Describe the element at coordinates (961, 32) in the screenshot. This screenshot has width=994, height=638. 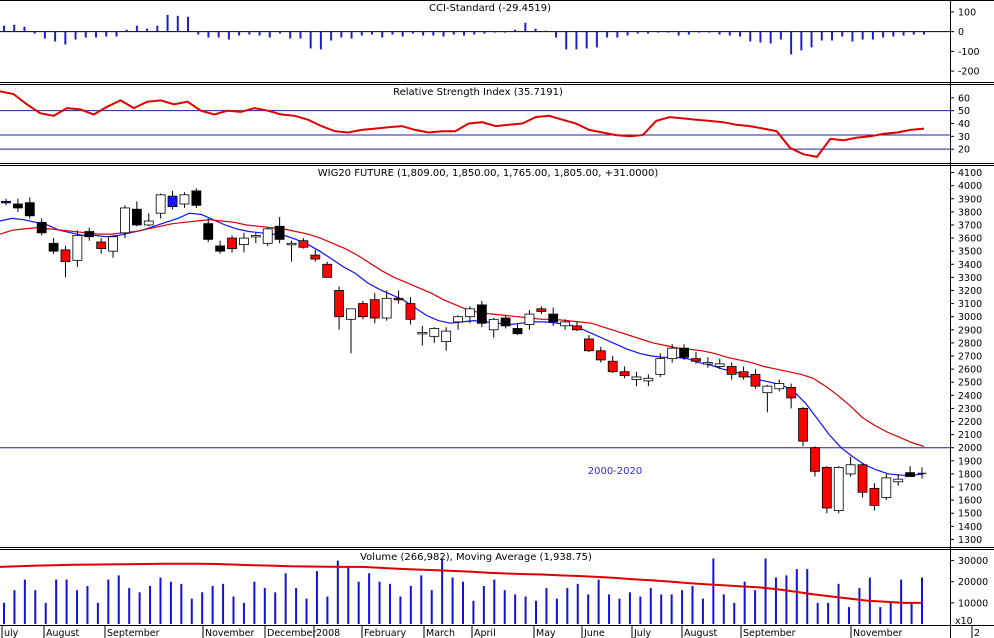
I see `cci-tick-0: 0` at that location.